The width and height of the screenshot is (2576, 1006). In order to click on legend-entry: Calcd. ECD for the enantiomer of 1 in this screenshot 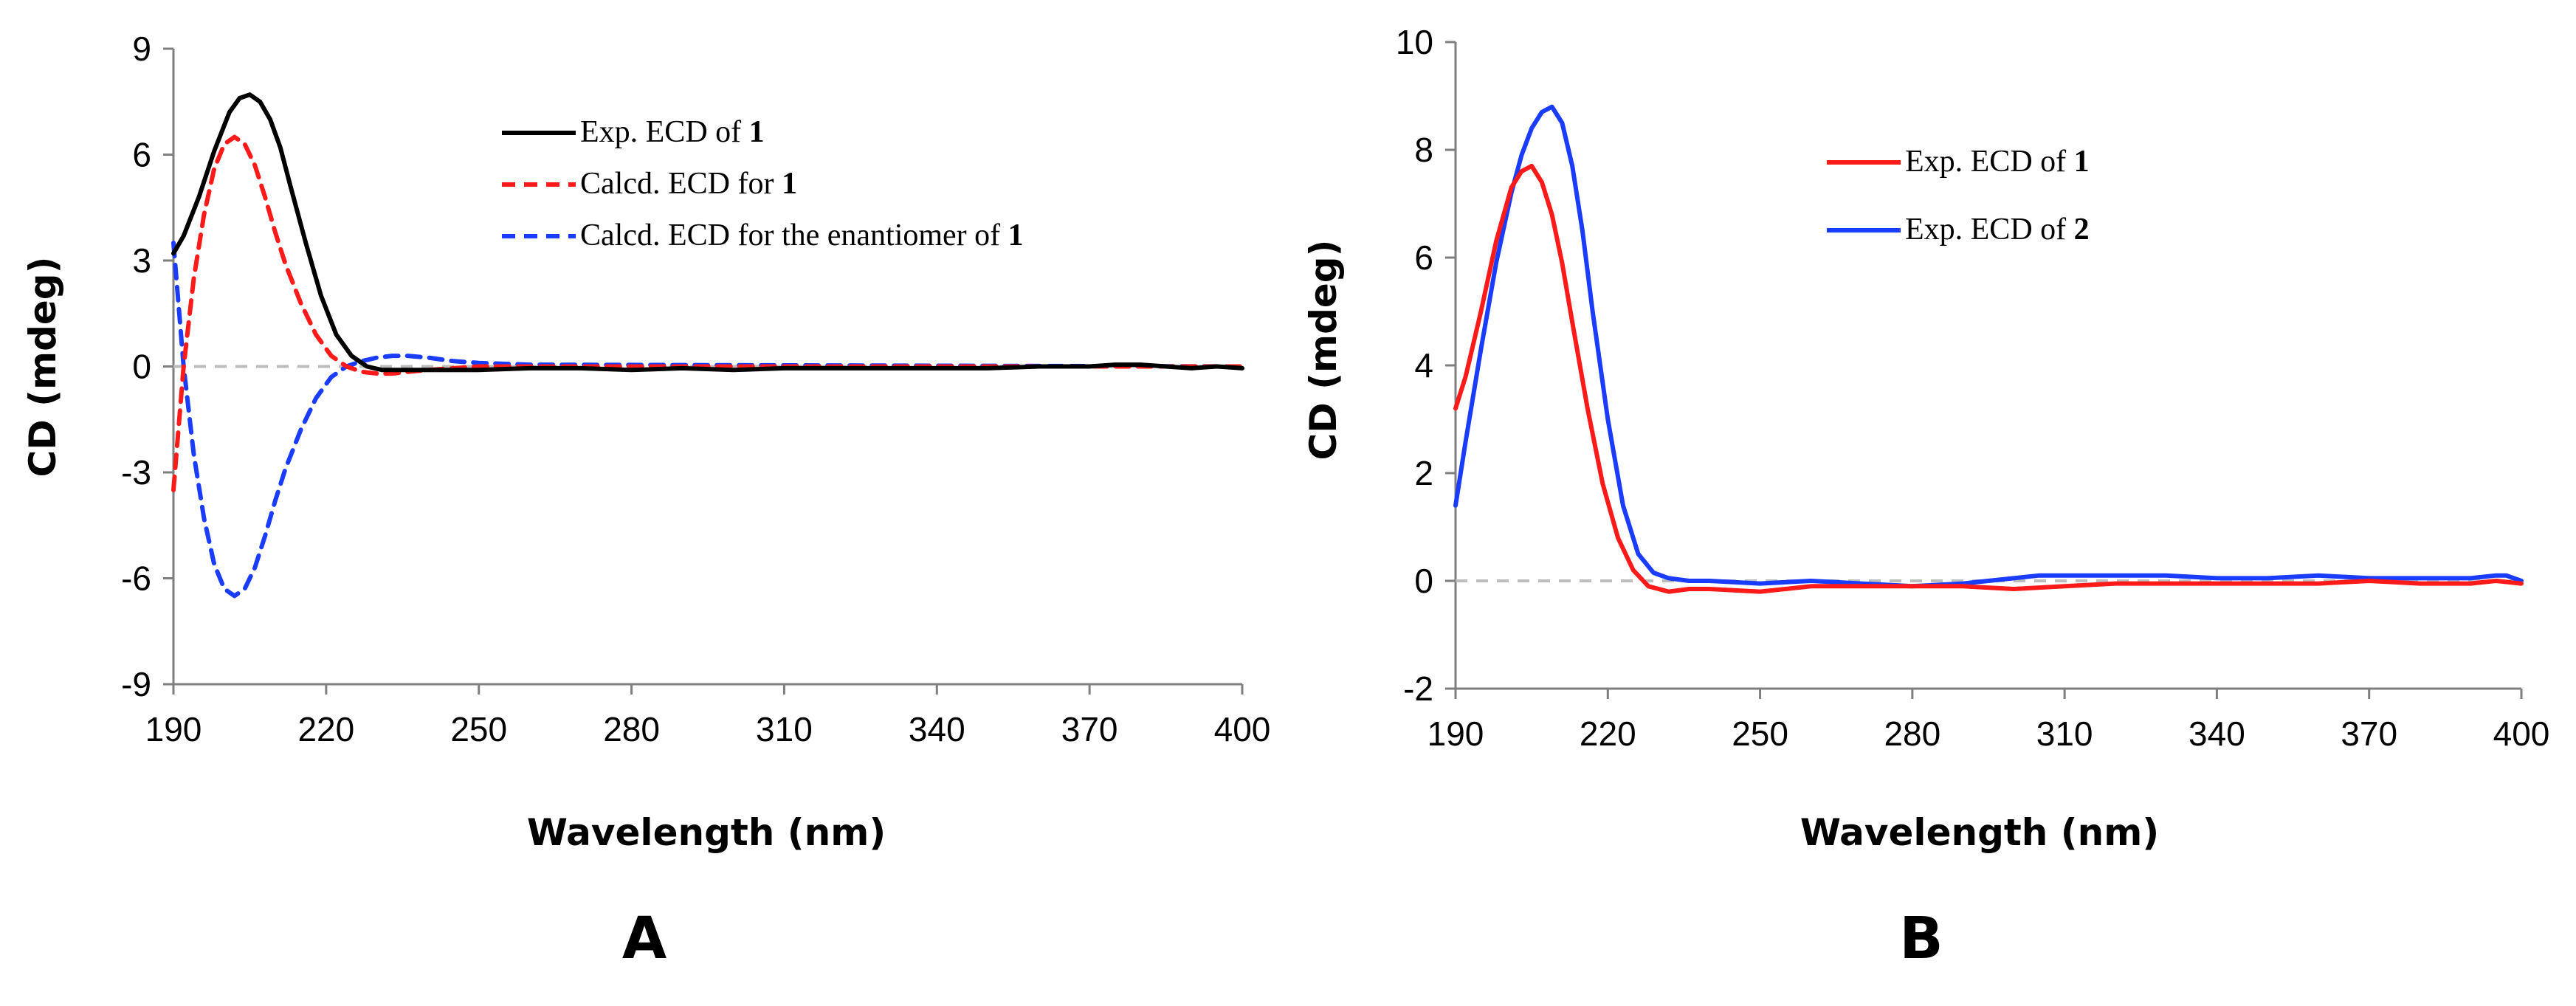, I will do `click(802, 235)`.